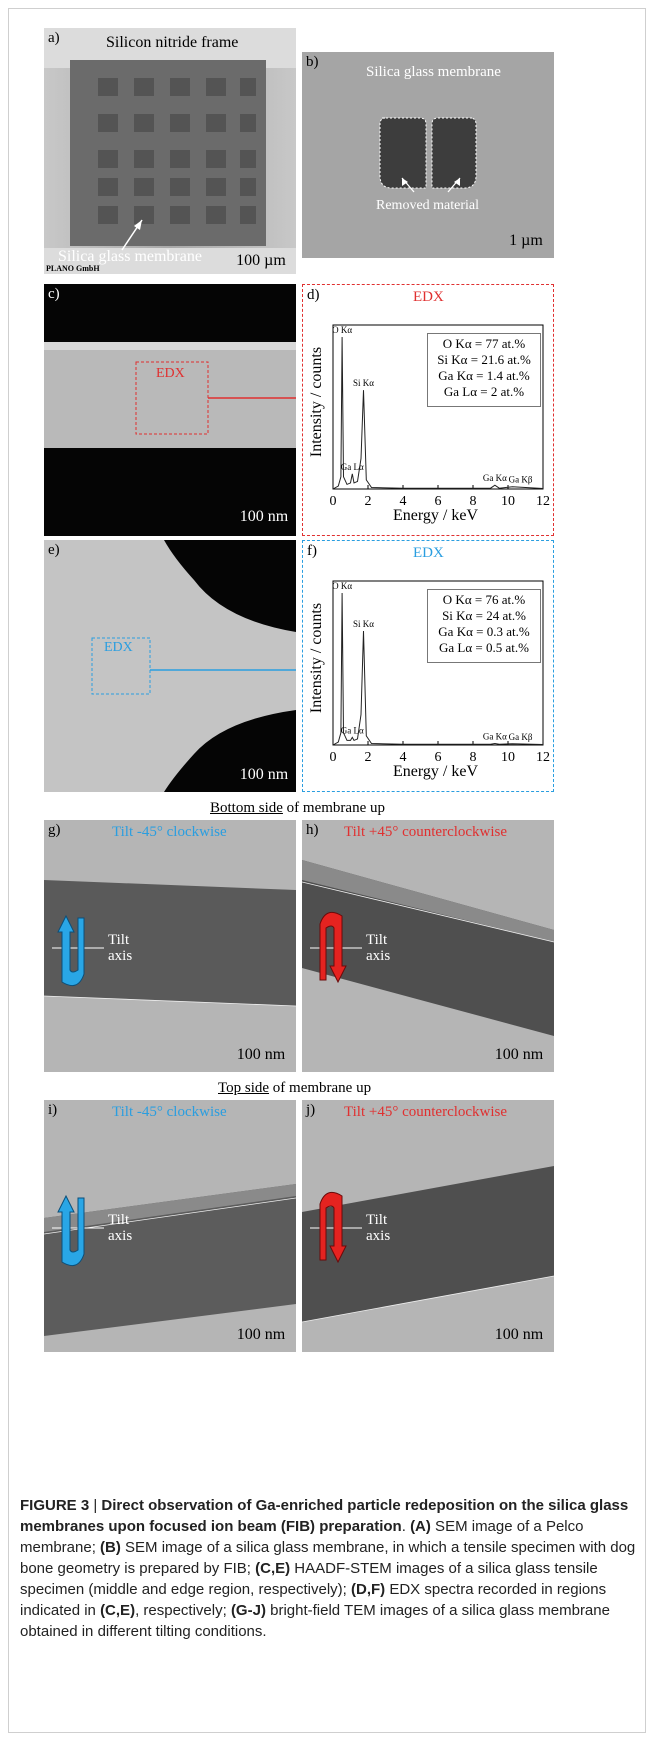  I want to click on section-underlined: Bottom side, so click(246, 808).